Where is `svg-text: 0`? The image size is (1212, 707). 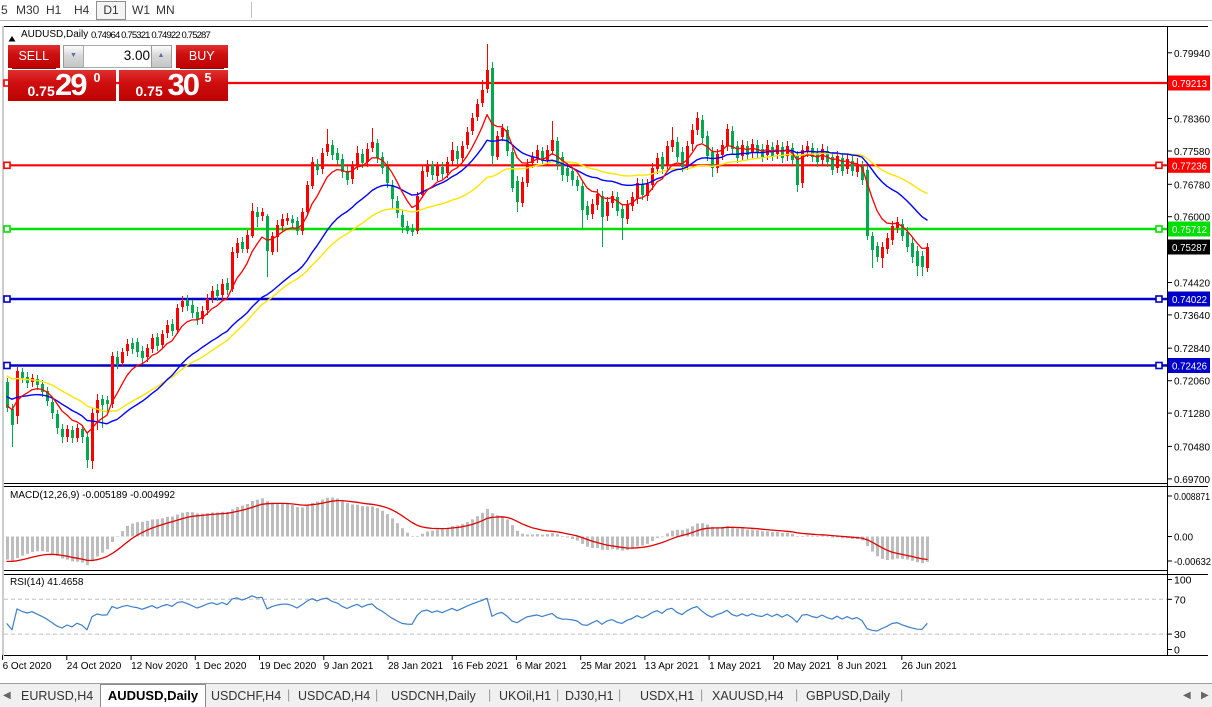 svg-text: 0 is located at coordinates (1177, 651).